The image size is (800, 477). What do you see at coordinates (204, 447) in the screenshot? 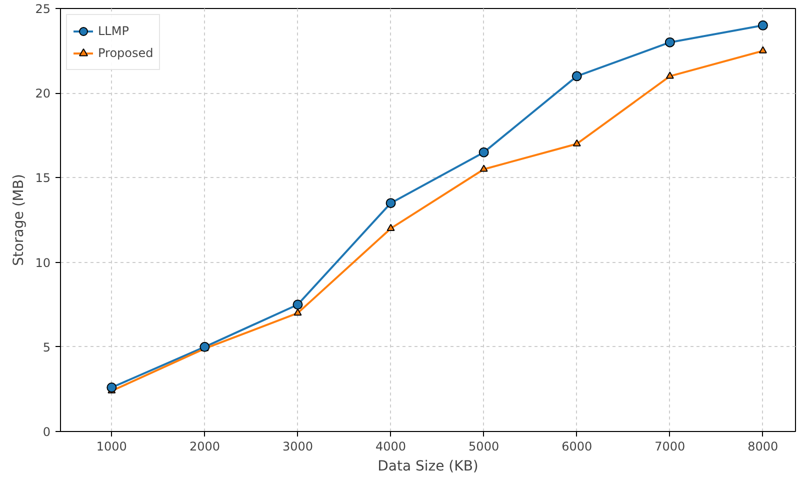
I see `x-tick-label: 2000` at bounding box center [204, 447].